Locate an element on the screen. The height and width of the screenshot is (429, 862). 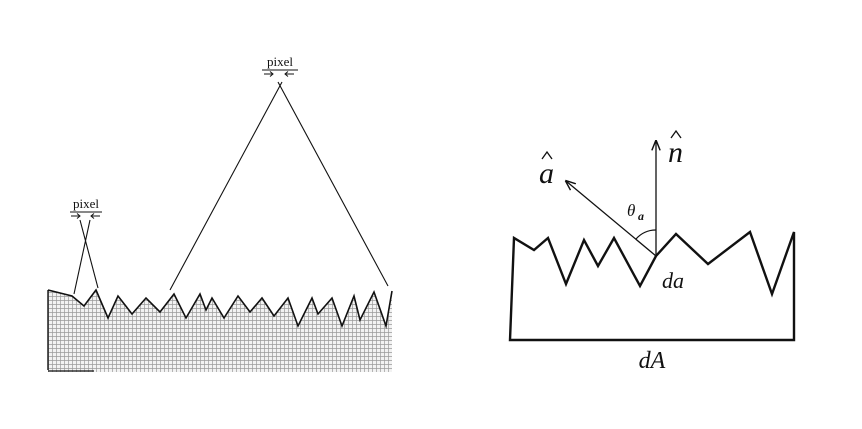
theta-symbol: θ is located at coordinates (631, 210).